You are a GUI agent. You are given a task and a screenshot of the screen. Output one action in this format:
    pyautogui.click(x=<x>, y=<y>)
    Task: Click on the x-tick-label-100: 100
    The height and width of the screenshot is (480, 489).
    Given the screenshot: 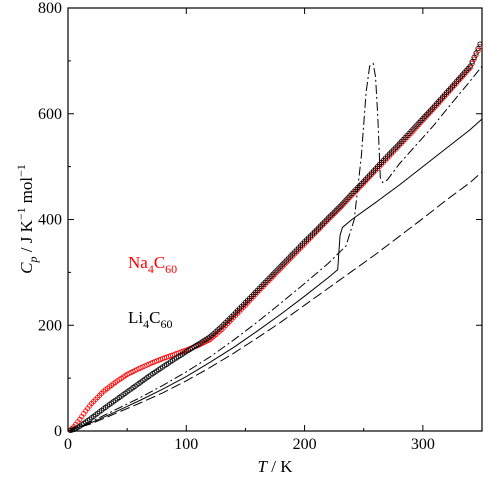 What is the action you would take?
    pyautogui.click(x=186, y=444)
    